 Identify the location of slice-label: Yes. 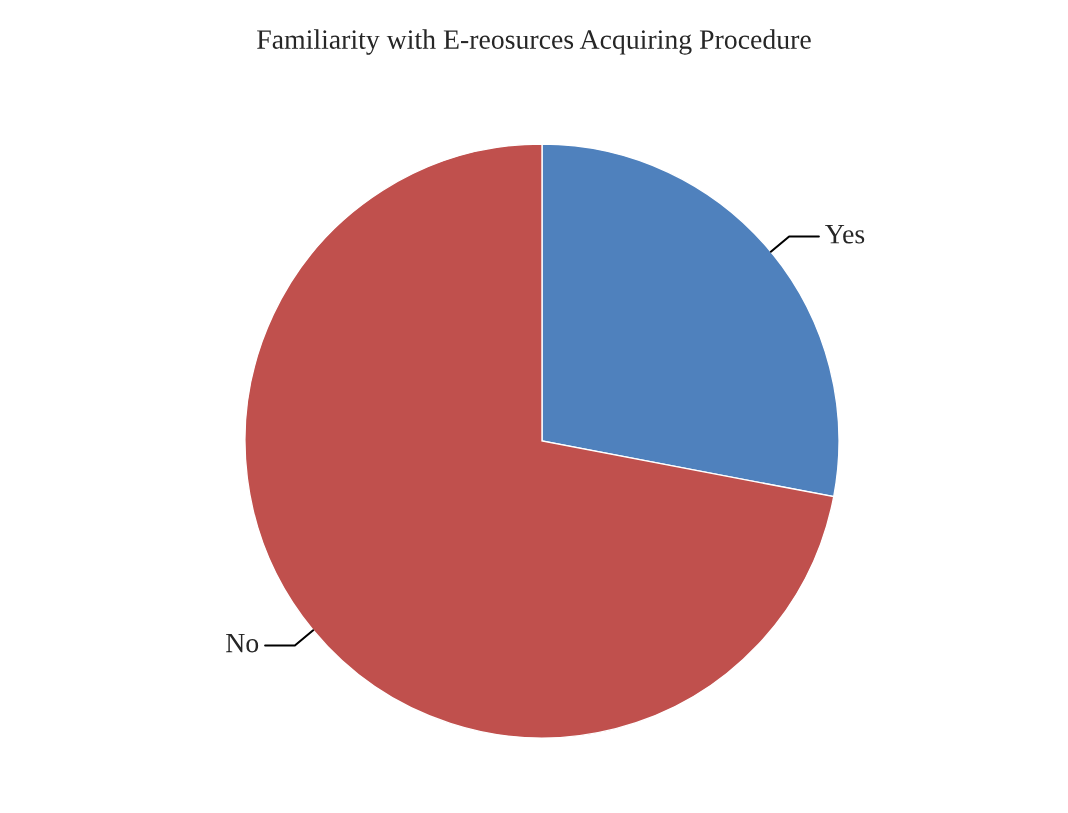
(845, 234).